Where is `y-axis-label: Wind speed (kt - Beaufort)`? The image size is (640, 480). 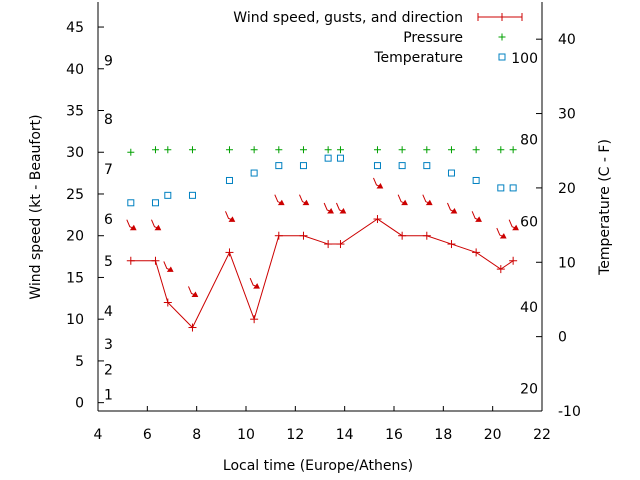 y-axis-label: Wind speed (kt - Beaufort) is located at coordinates (36, 206).